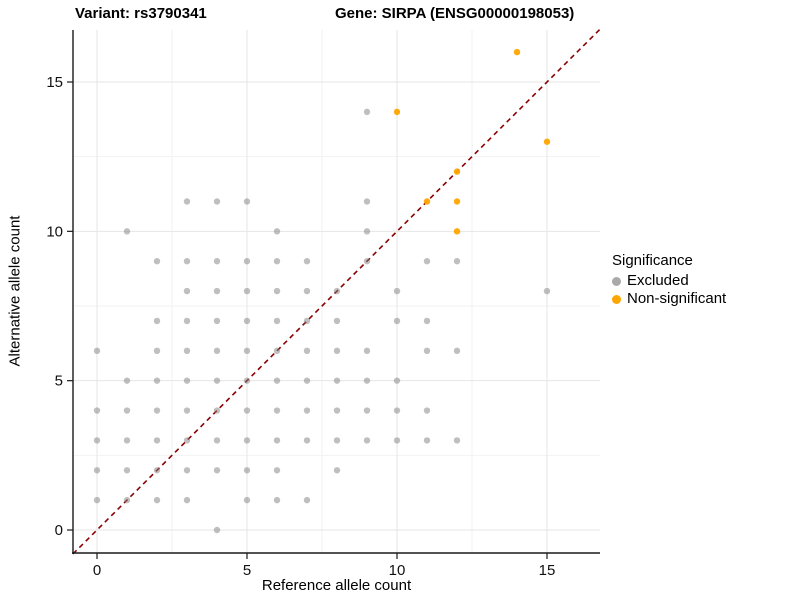  I want to click on x-tick-label: 15, so click(547, 570).